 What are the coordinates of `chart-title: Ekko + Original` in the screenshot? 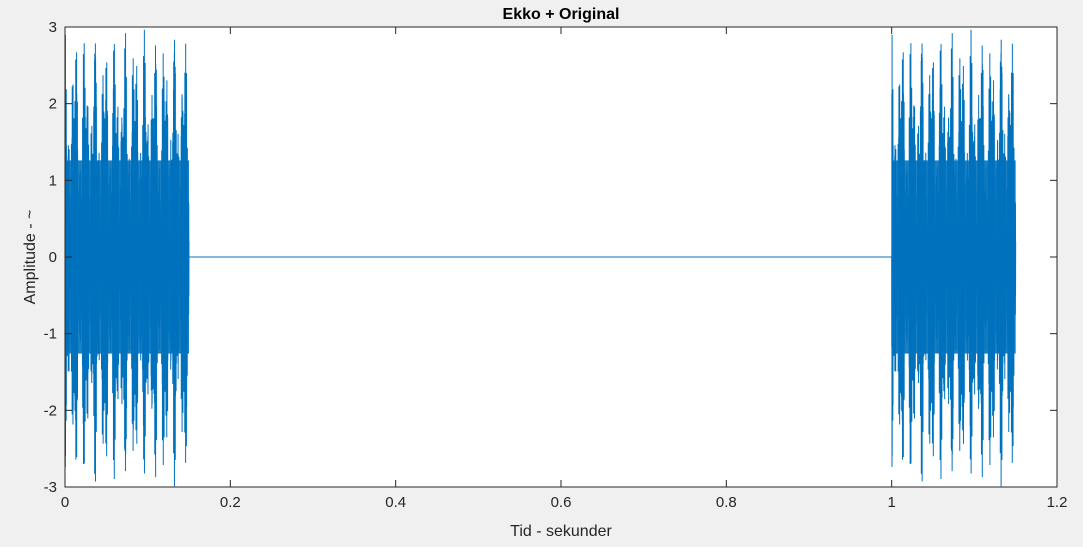 It's located at (561, 14).